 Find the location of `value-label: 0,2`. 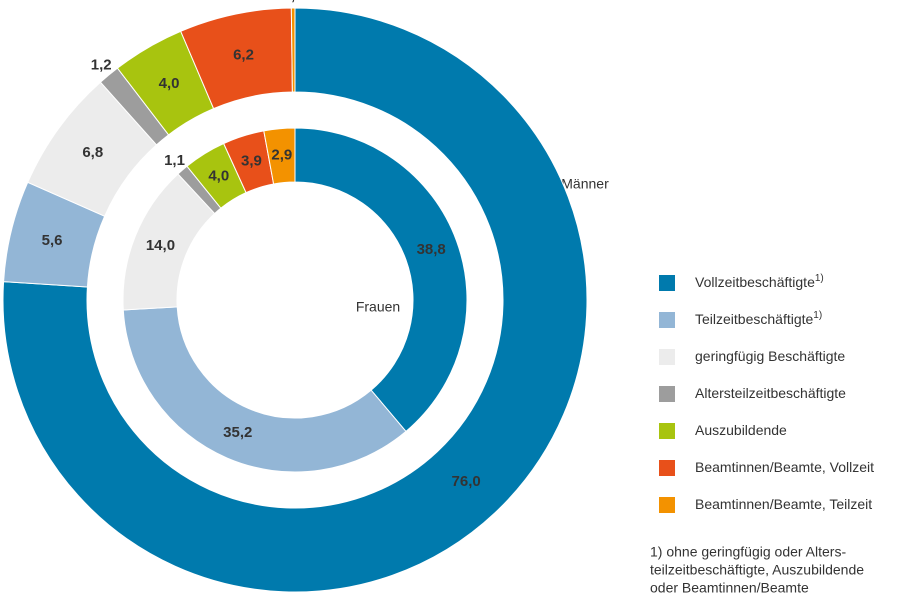

value-label: 0,2 is located at coordinates (293, 2).